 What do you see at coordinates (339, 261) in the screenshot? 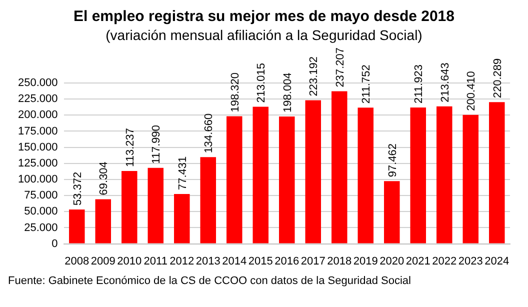
I see `x-tick-label: 2018` at bounding box center [339, 261].